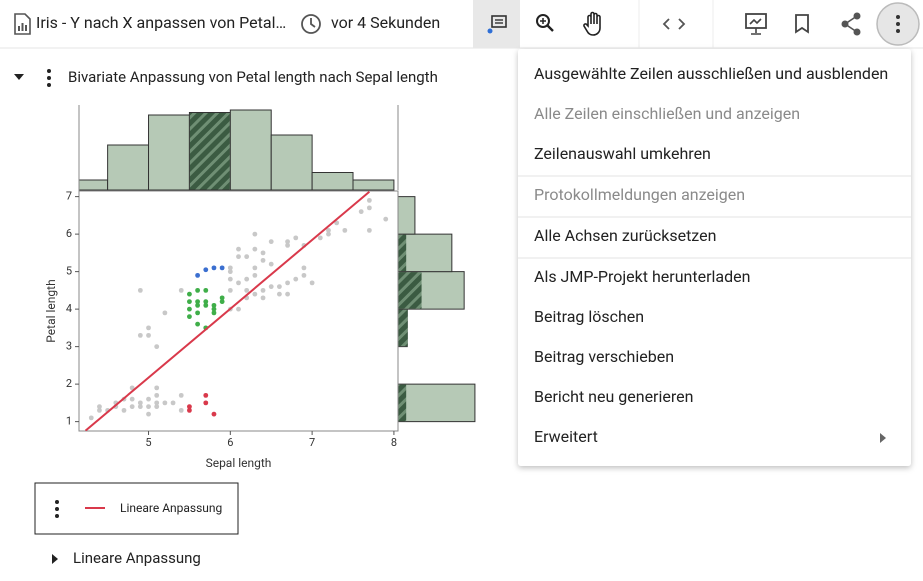 The height and width of the screenshot is (581, 923). I want to click on selected-tool-bg, so click(496, 24).